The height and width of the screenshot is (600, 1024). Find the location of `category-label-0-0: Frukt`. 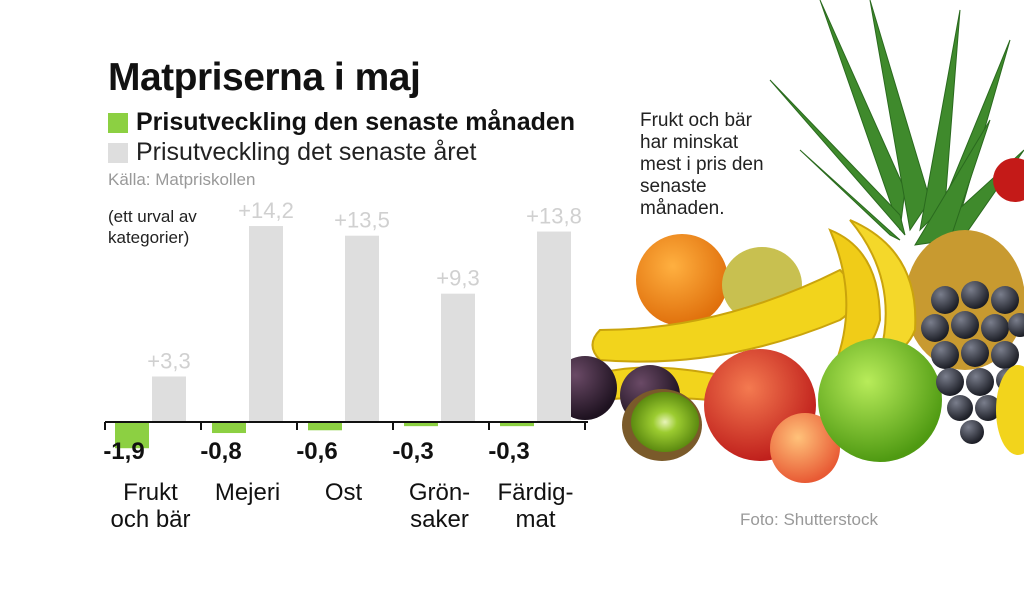

category-label-0-0: Frukt is located at coordinates (150, 492).